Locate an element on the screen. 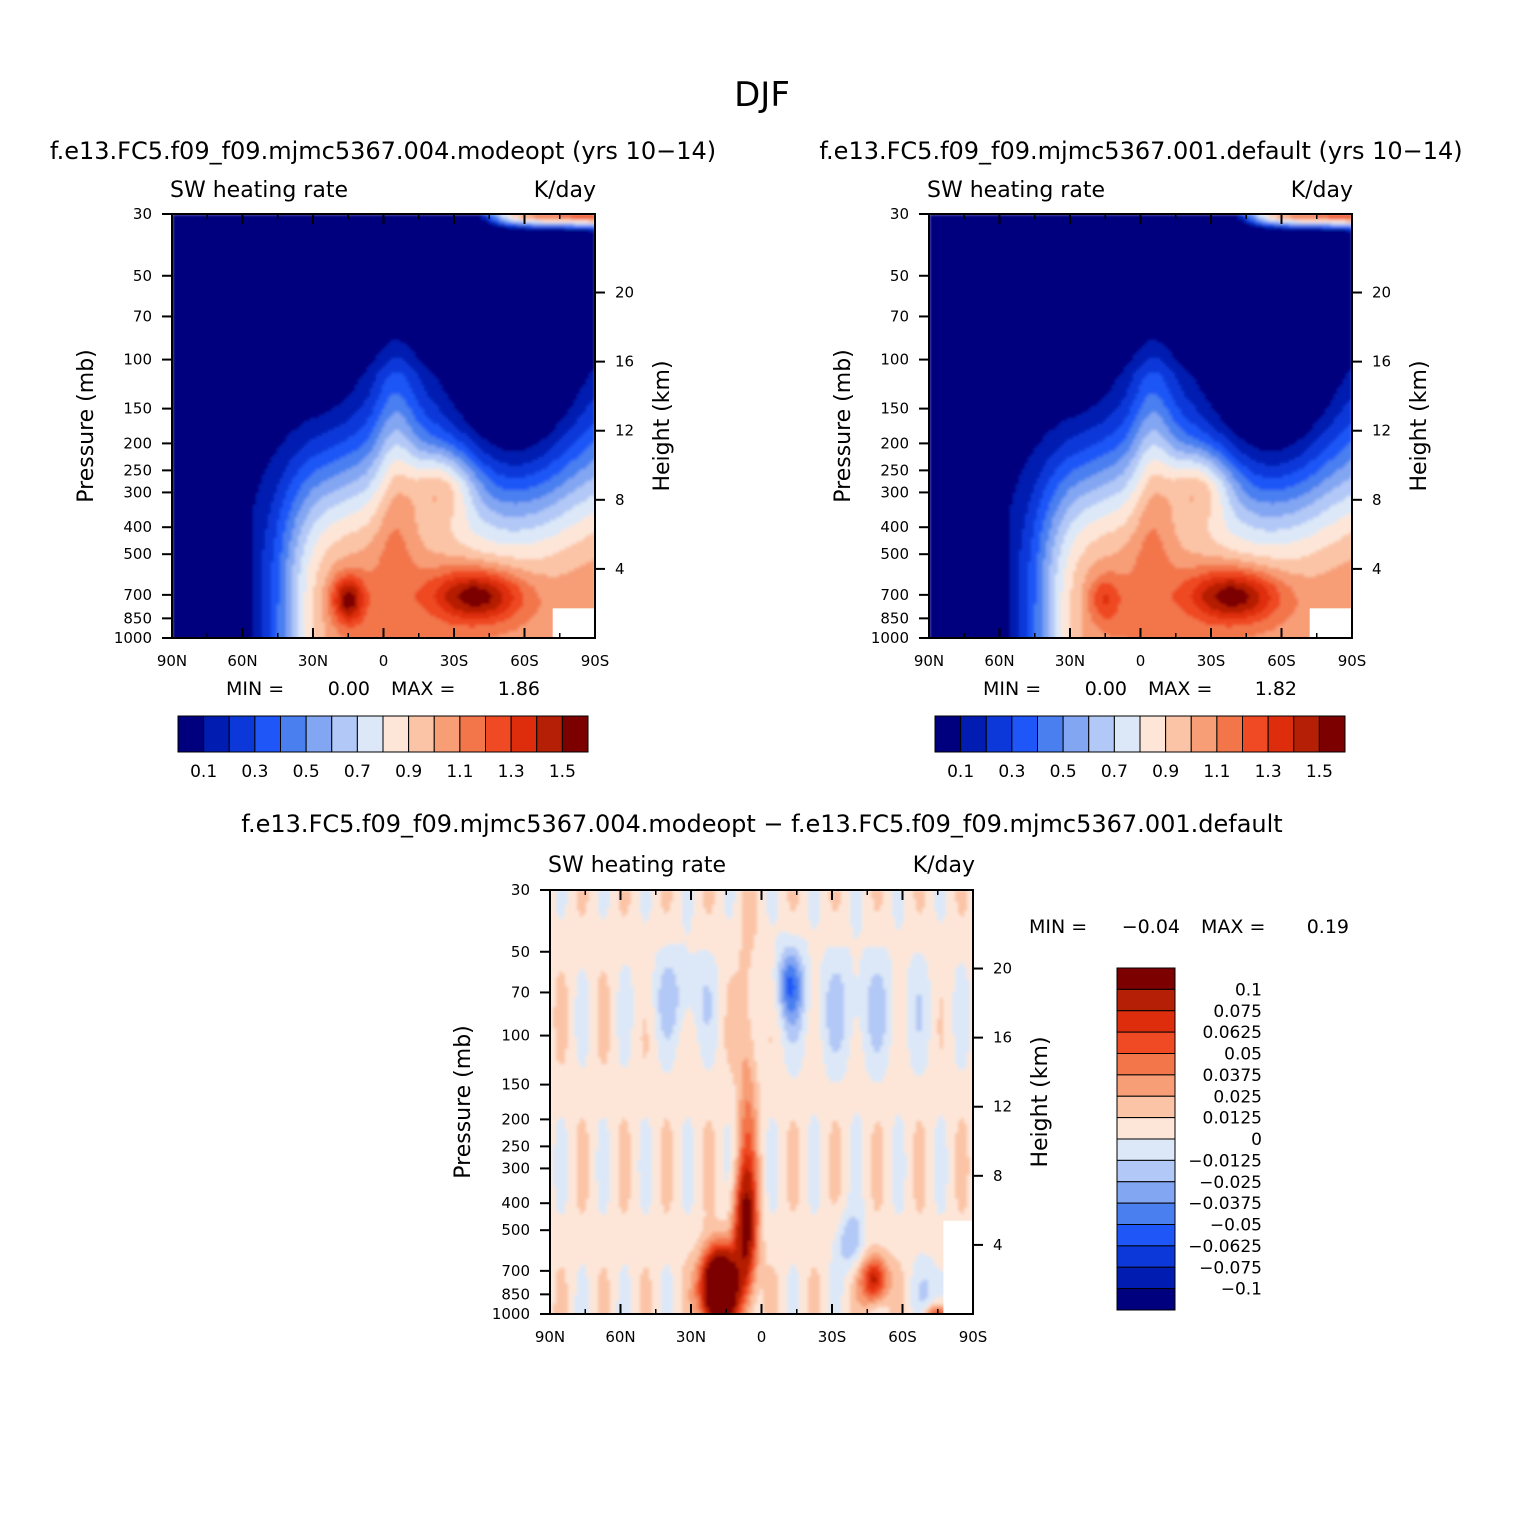 Image resolution: width=1524 pixels, height=1524 pixels. figure-title: DJF is located at coordinates (762, 95).